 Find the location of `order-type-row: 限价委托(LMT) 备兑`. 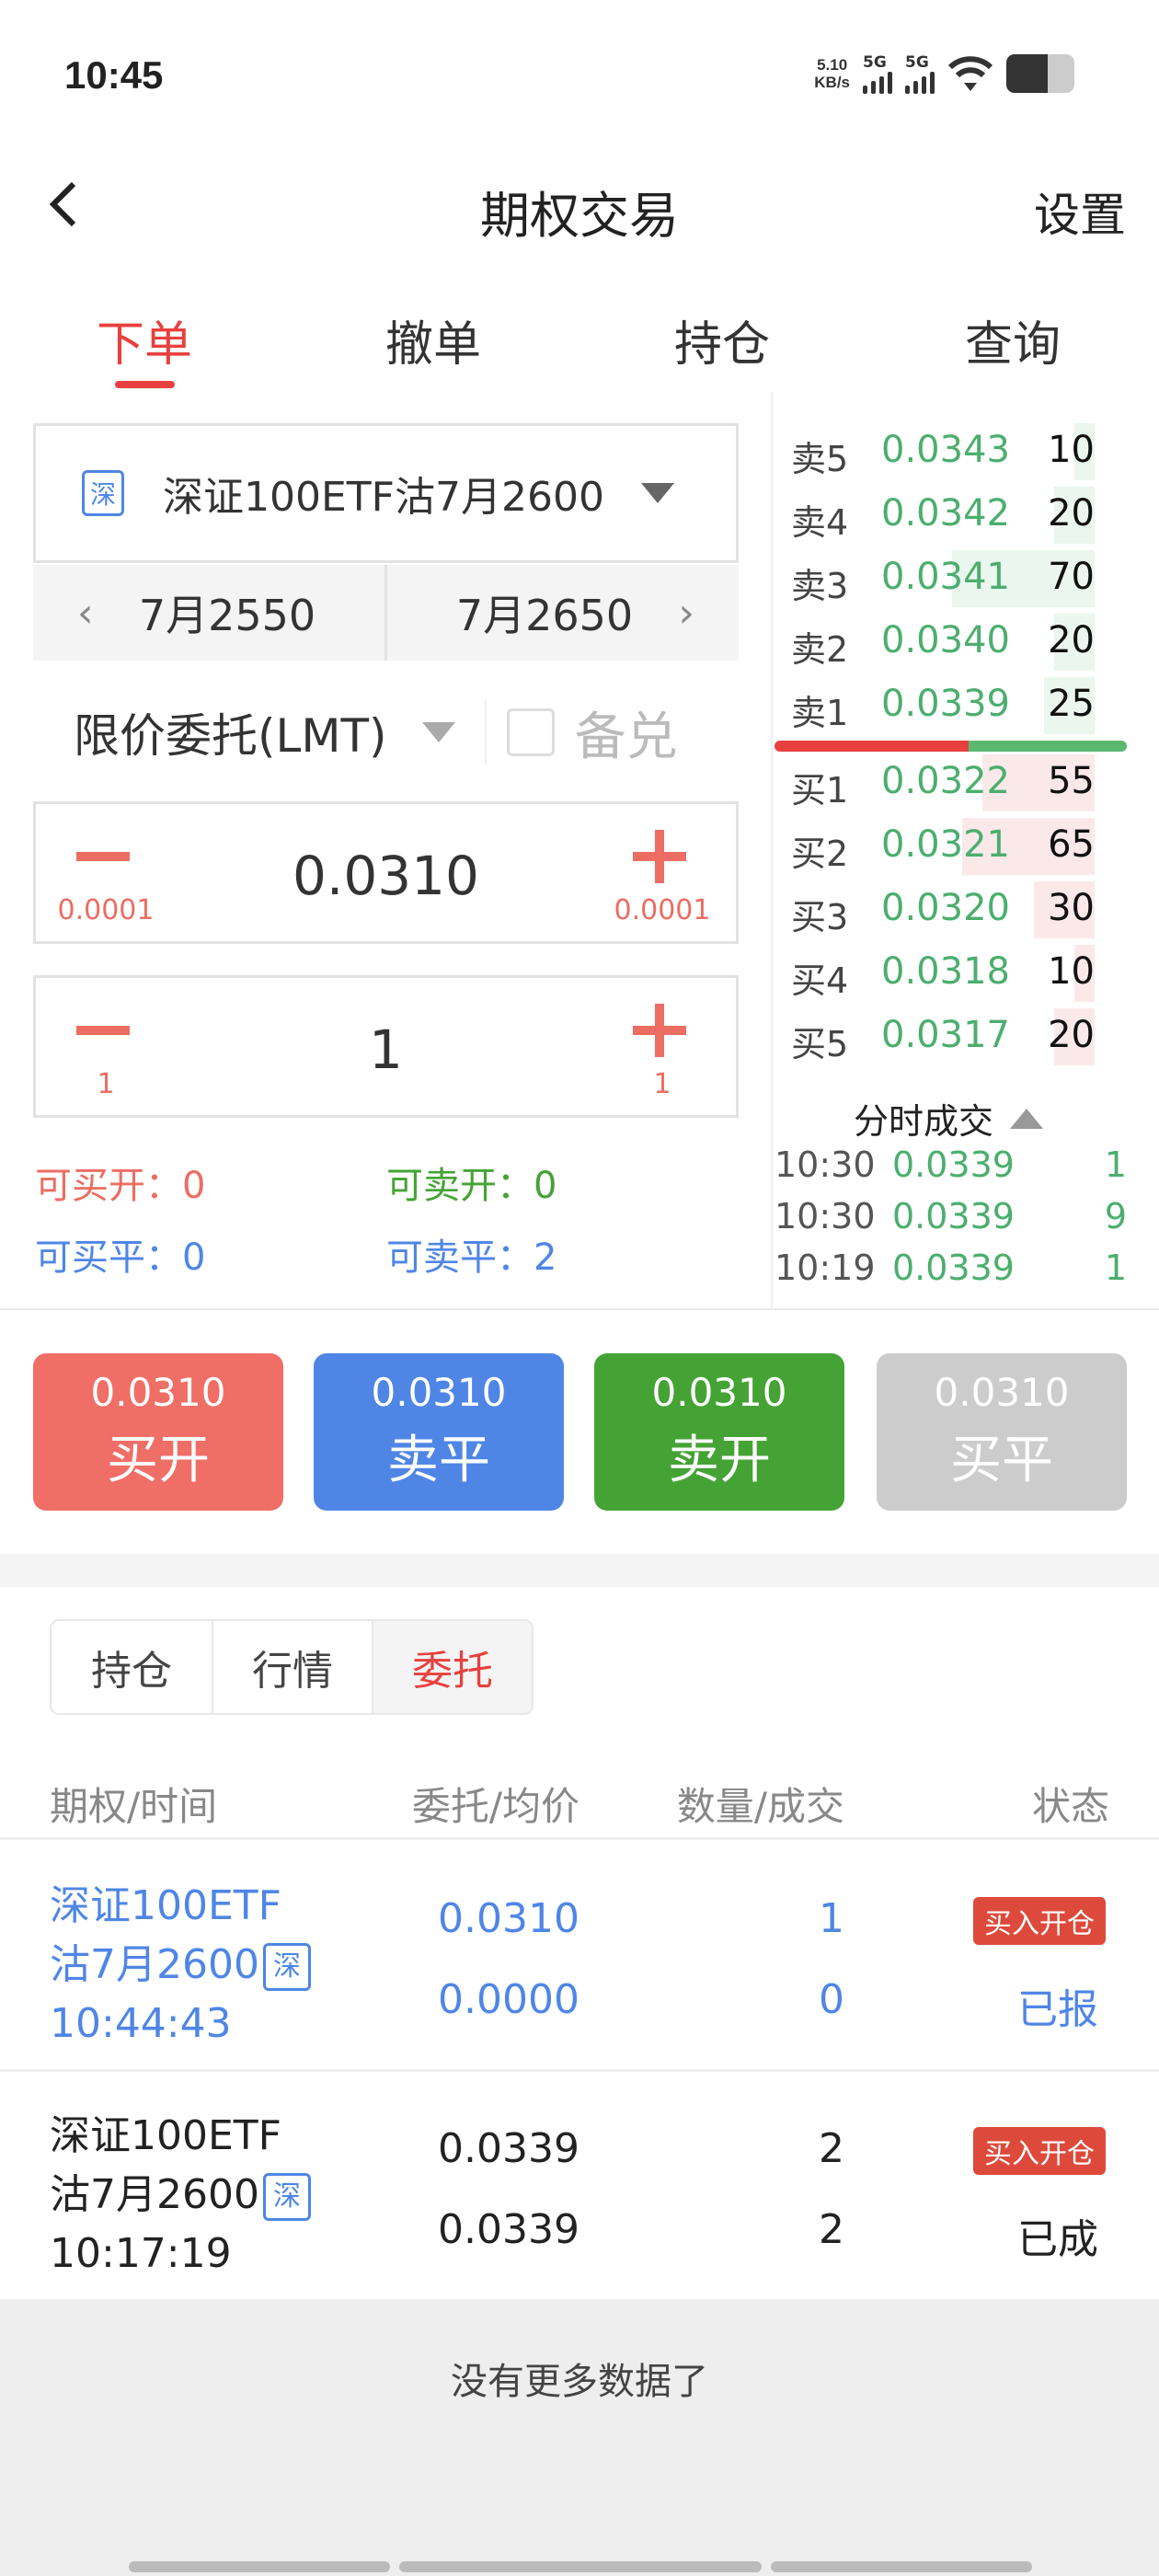

order-type-row: 限价委托(LMT) 备兑 is located at coordinates (386, 732).